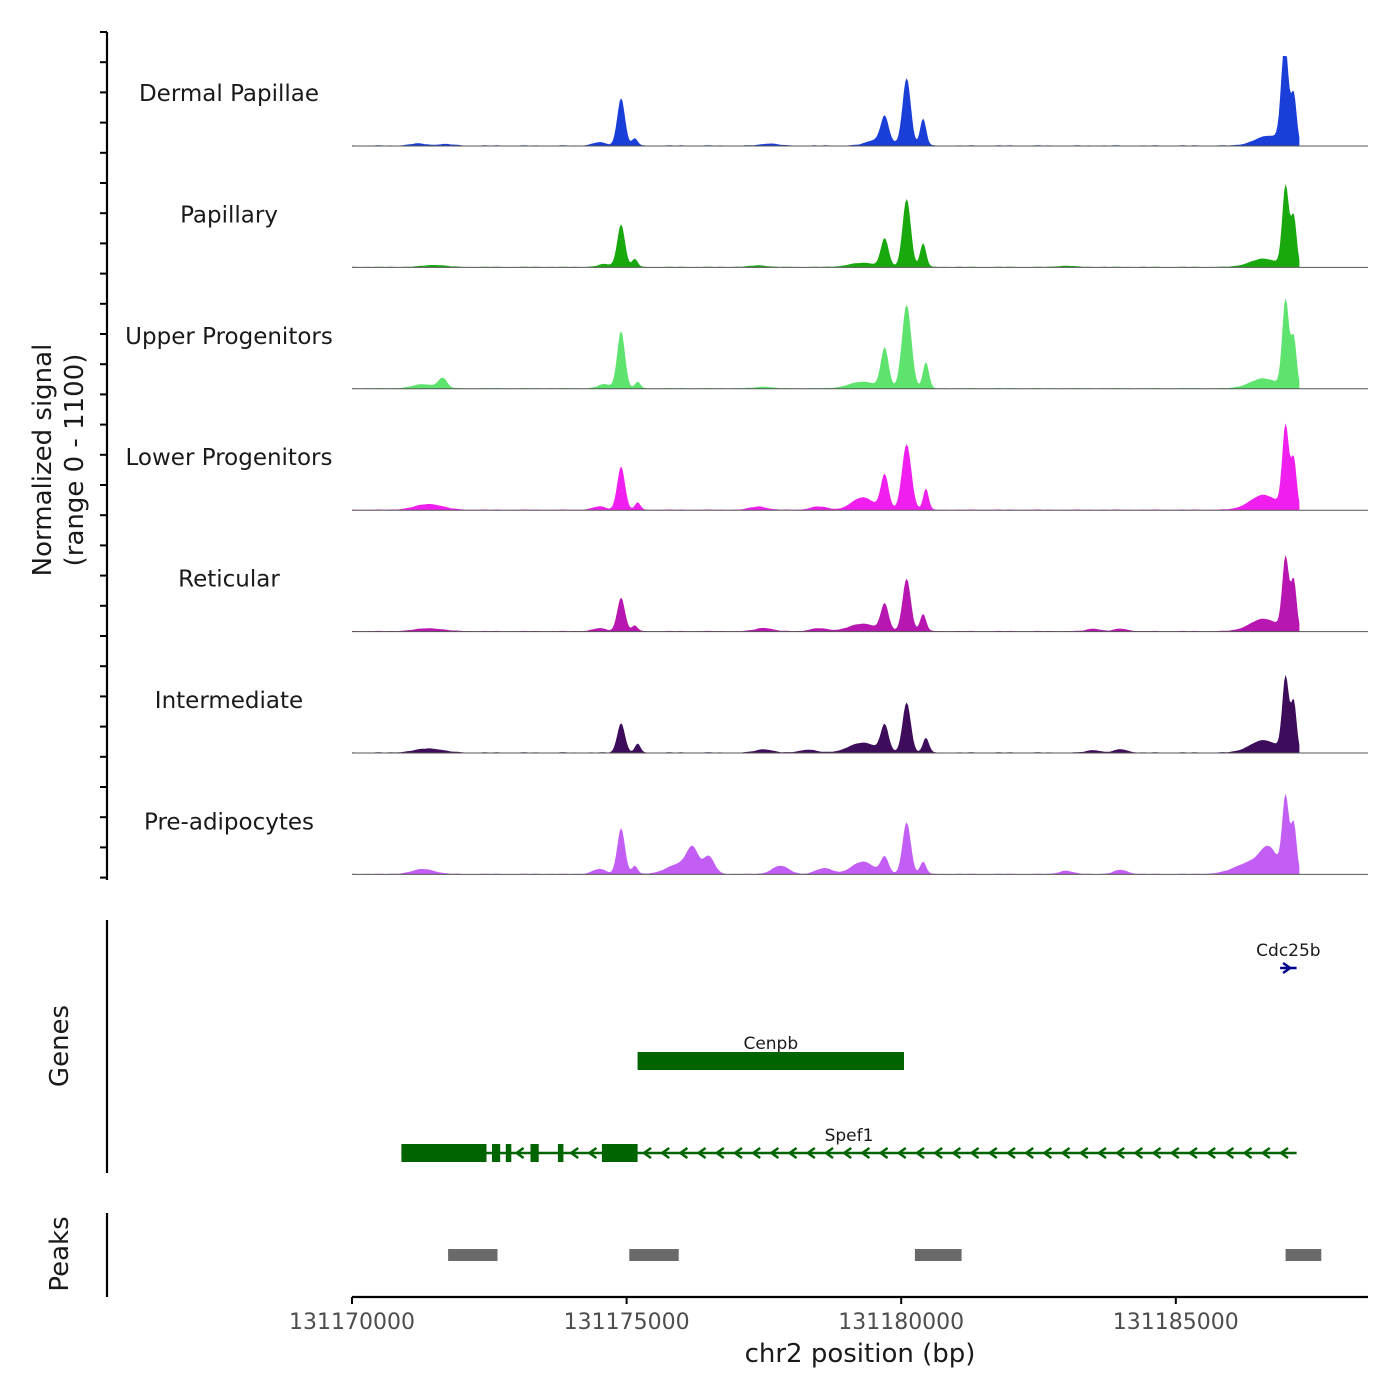 This screenshot has height=1400, width=1400. I want to click on track-label: Papillary, so click(229, 215).